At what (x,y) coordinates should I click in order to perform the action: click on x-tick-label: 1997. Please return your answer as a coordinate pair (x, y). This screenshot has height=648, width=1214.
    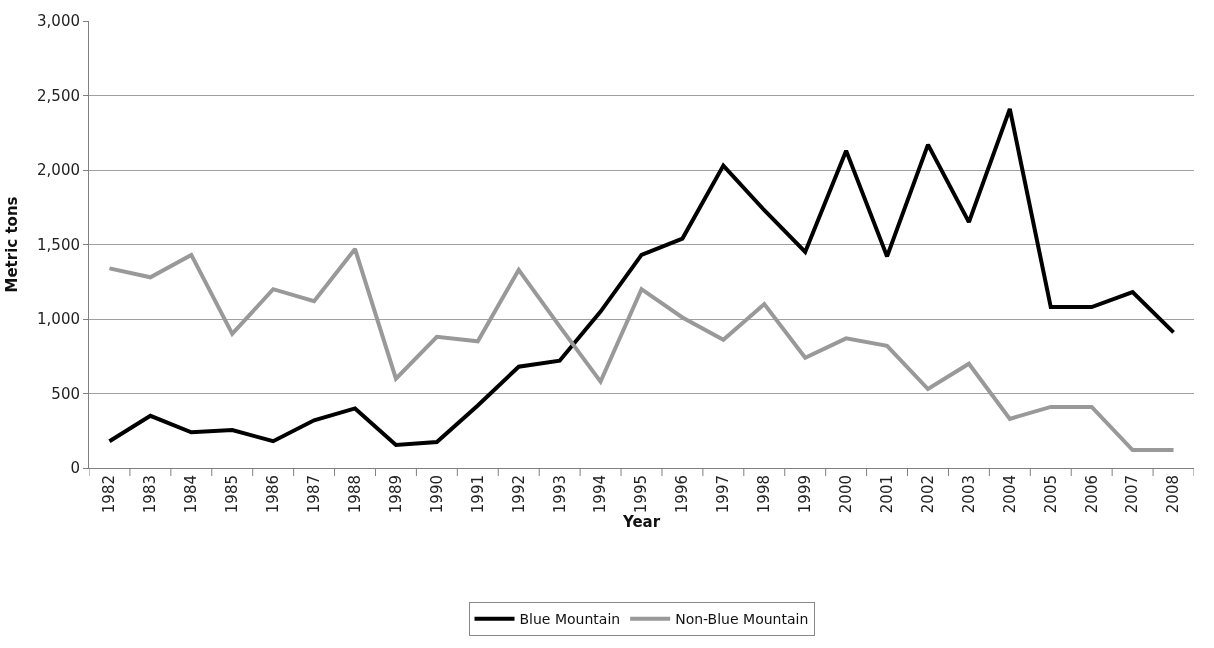
    Looking at the image, I should click on (723, 494).